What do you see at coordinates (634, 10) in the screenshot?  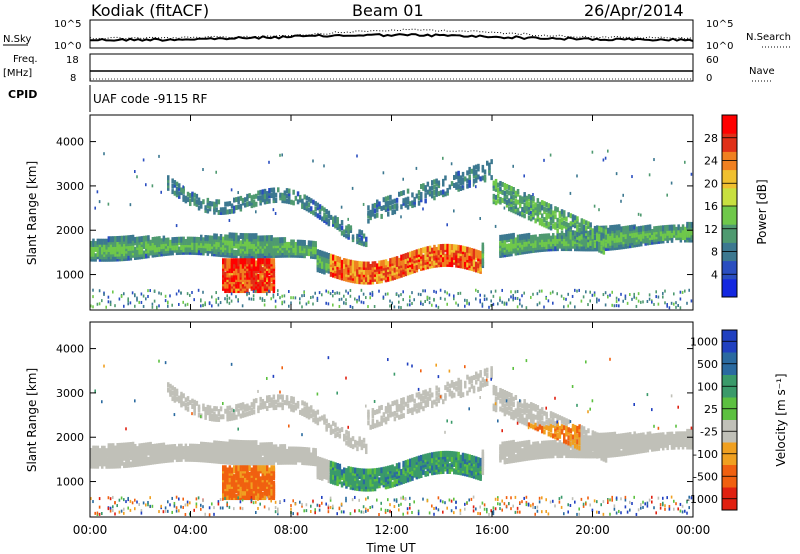 I see `date-title: 26/Apr/2014` at bounding box center [634, 10].